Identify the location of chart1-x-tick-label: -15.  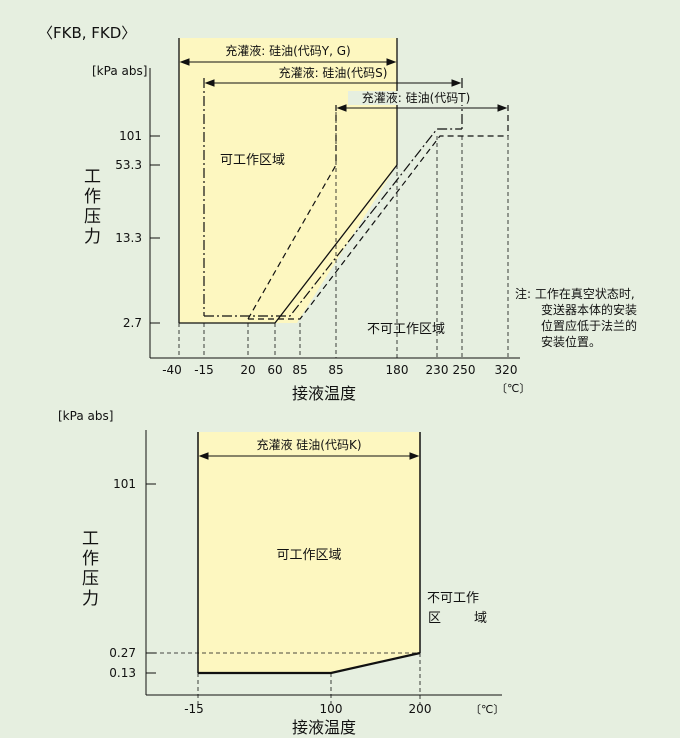
(204, 370).